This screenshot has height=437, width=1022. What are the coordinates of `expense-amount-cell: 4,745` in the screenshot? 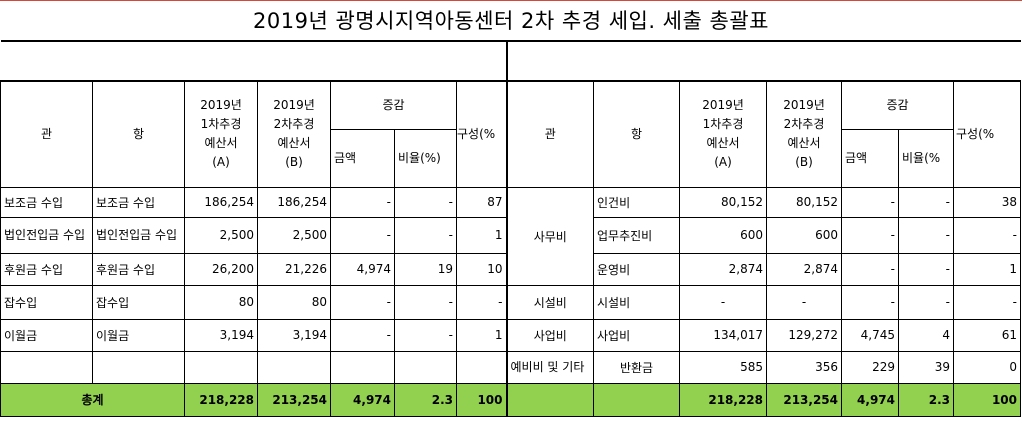 It's located at (870, 335).